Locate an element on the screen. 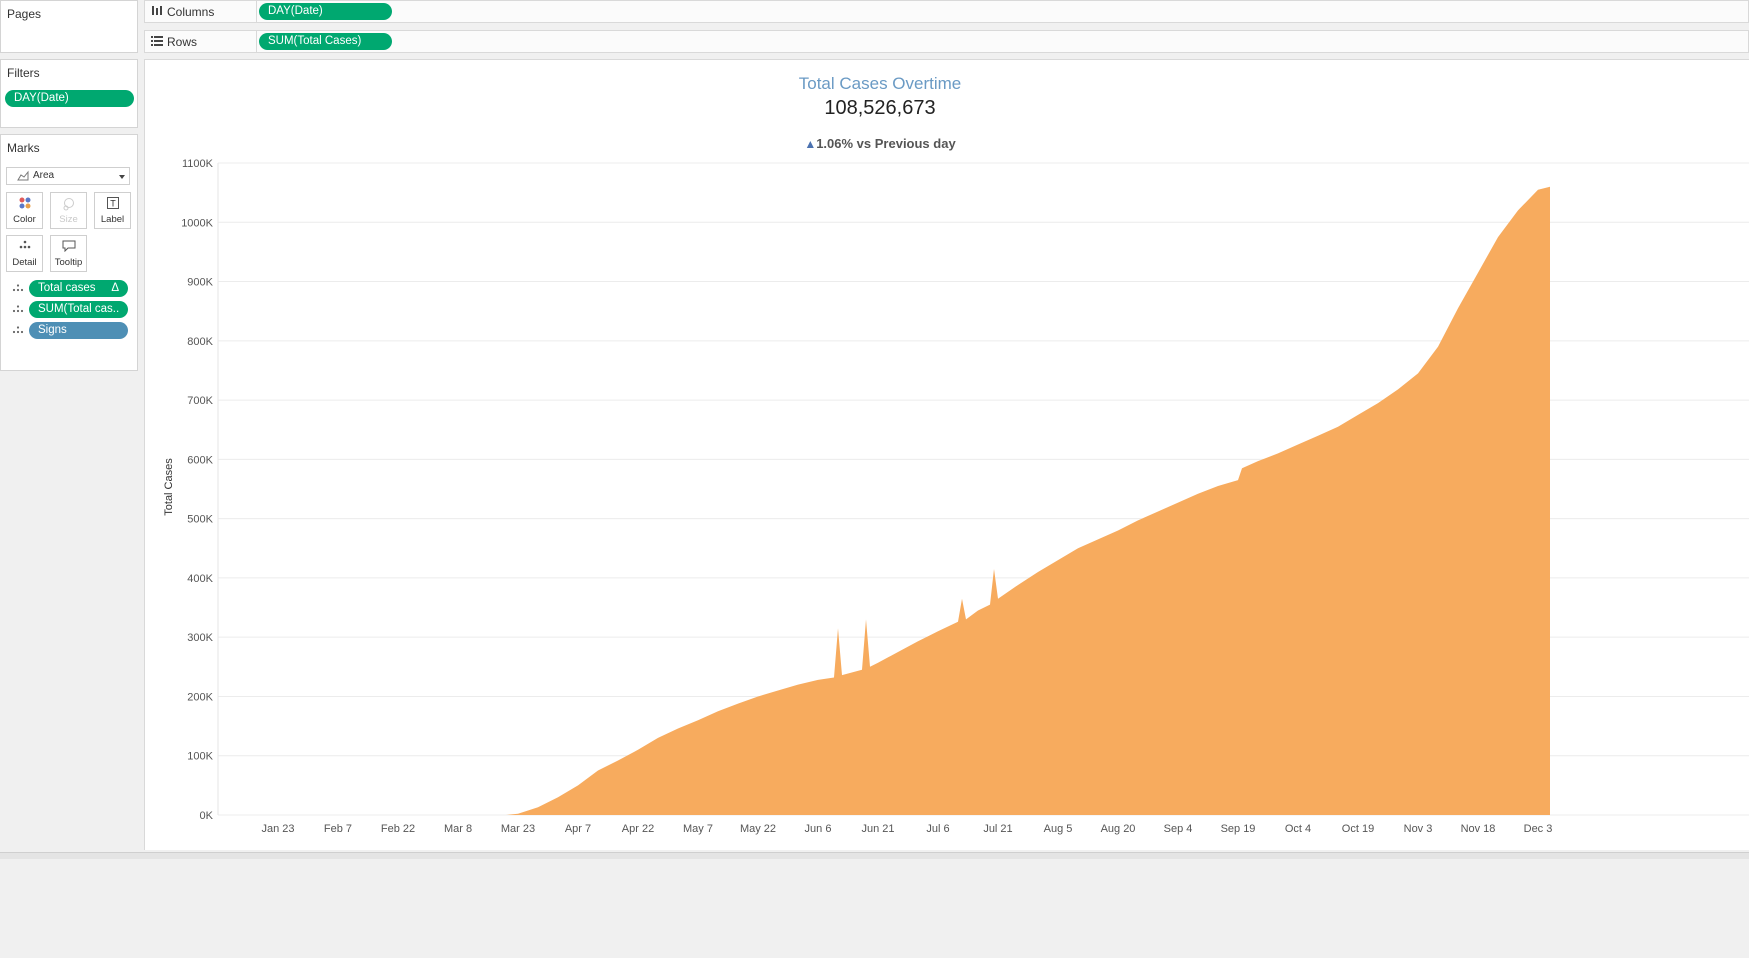 The image size is (1749, 958). x-tick-label: Feb 7 is located at coordinates (338, 829).